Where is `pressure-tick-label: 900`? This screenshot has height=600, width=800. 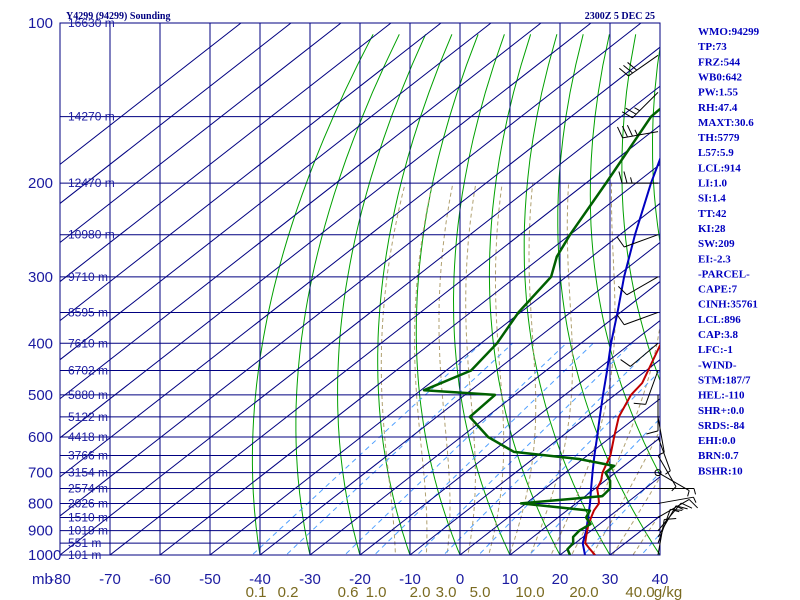 pressure-tick-label: 900 is located at coordinates (40, 531).